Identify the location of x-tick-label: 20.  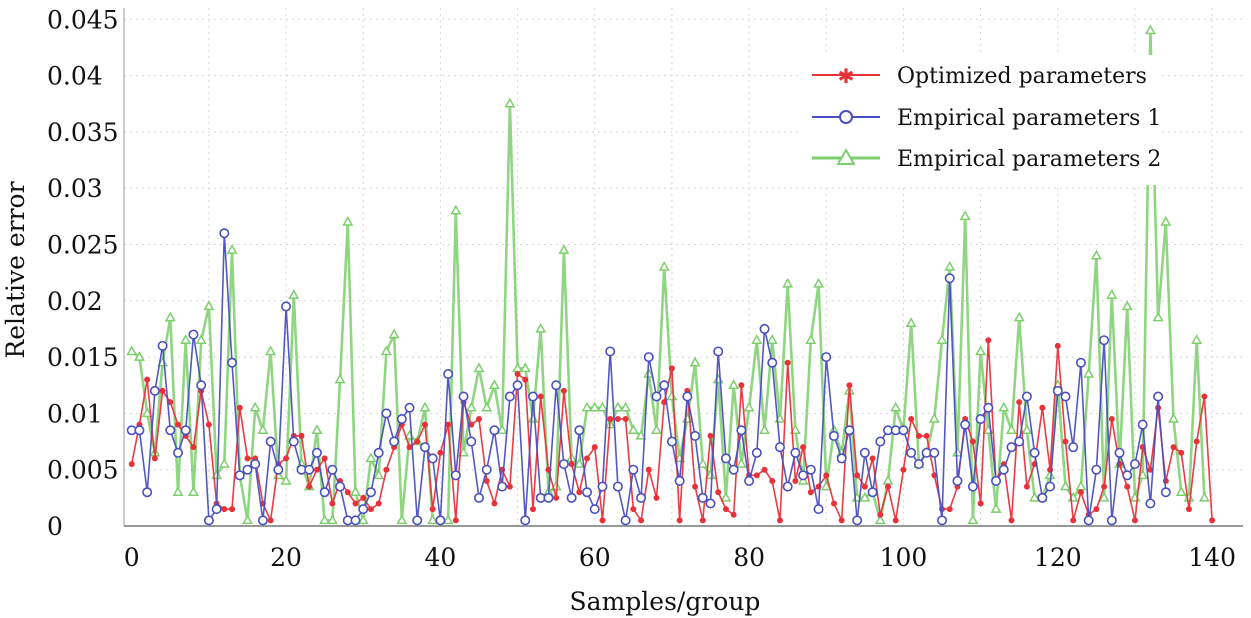
(286, 557).